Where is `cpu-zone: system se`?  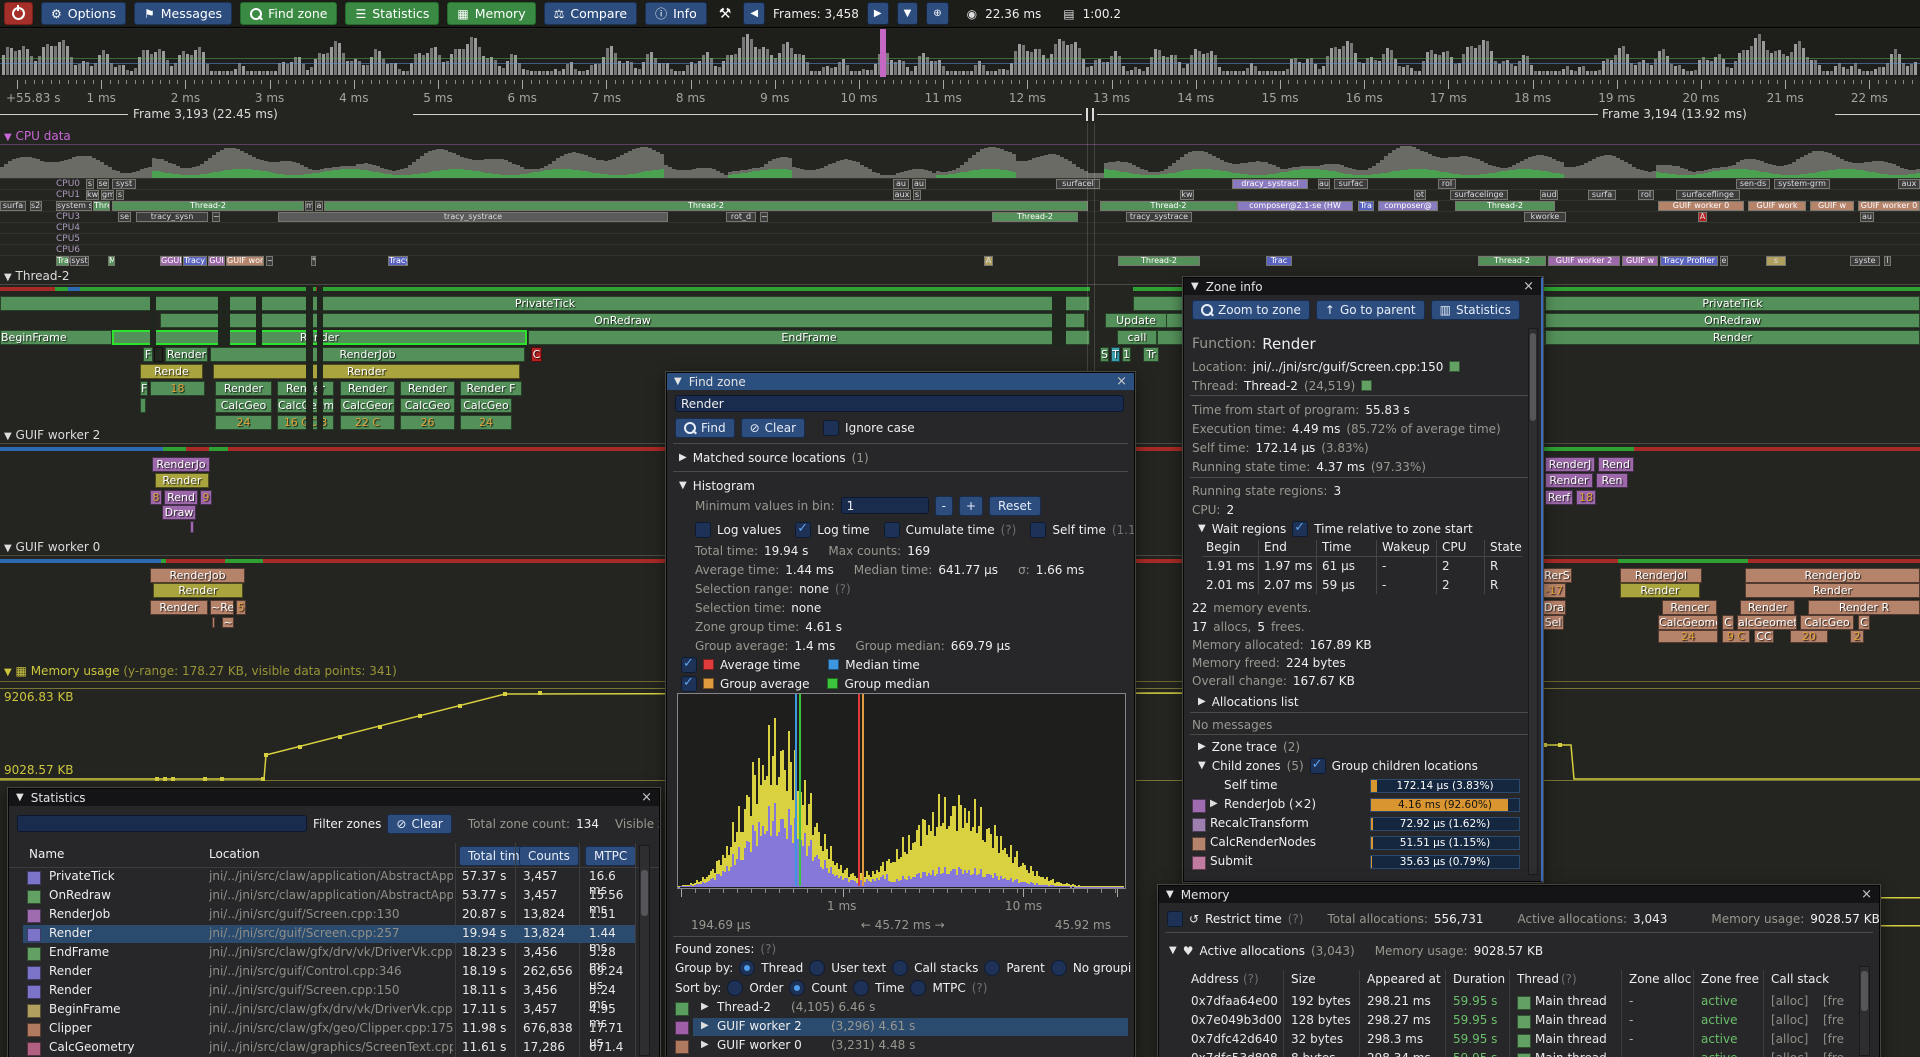 cpu-zone: system se is located at coordinates (74, 206).